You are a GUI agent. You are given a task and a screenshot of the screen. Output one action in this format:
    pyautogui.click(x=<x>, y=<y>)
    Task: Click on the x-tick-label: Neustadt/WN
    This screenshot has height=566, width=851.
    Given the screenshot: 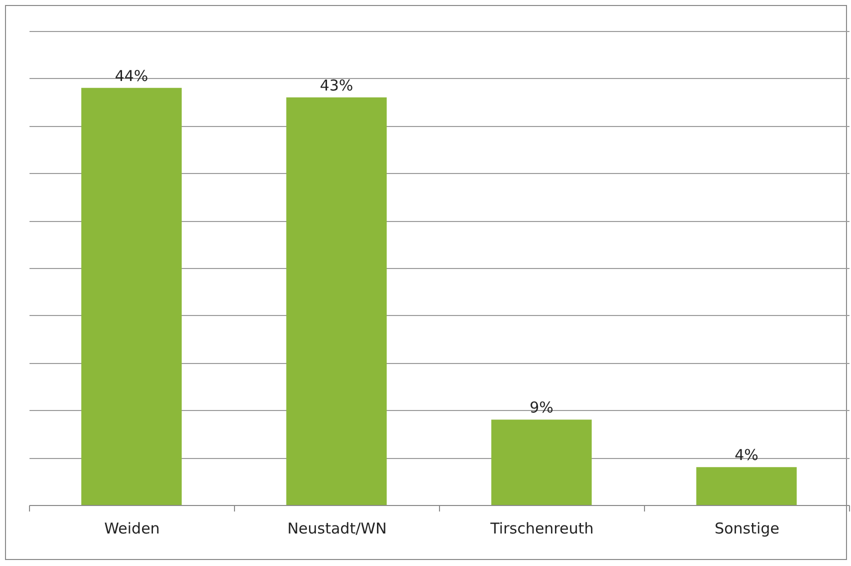 What is the action you would take?
    pyautogui.click(x=337, y=529)
    